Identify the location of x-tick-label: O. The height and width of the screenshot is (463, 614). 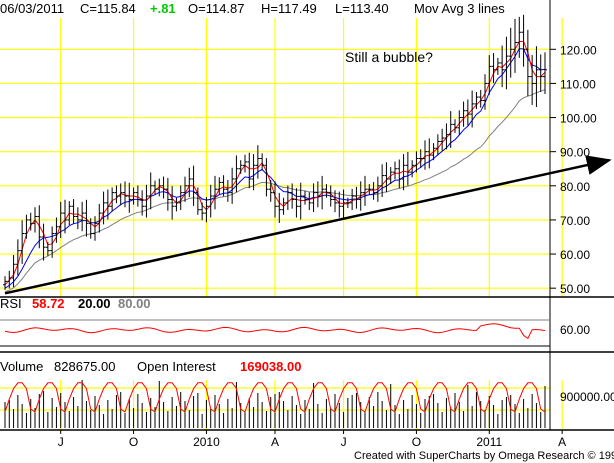
(133, 442).